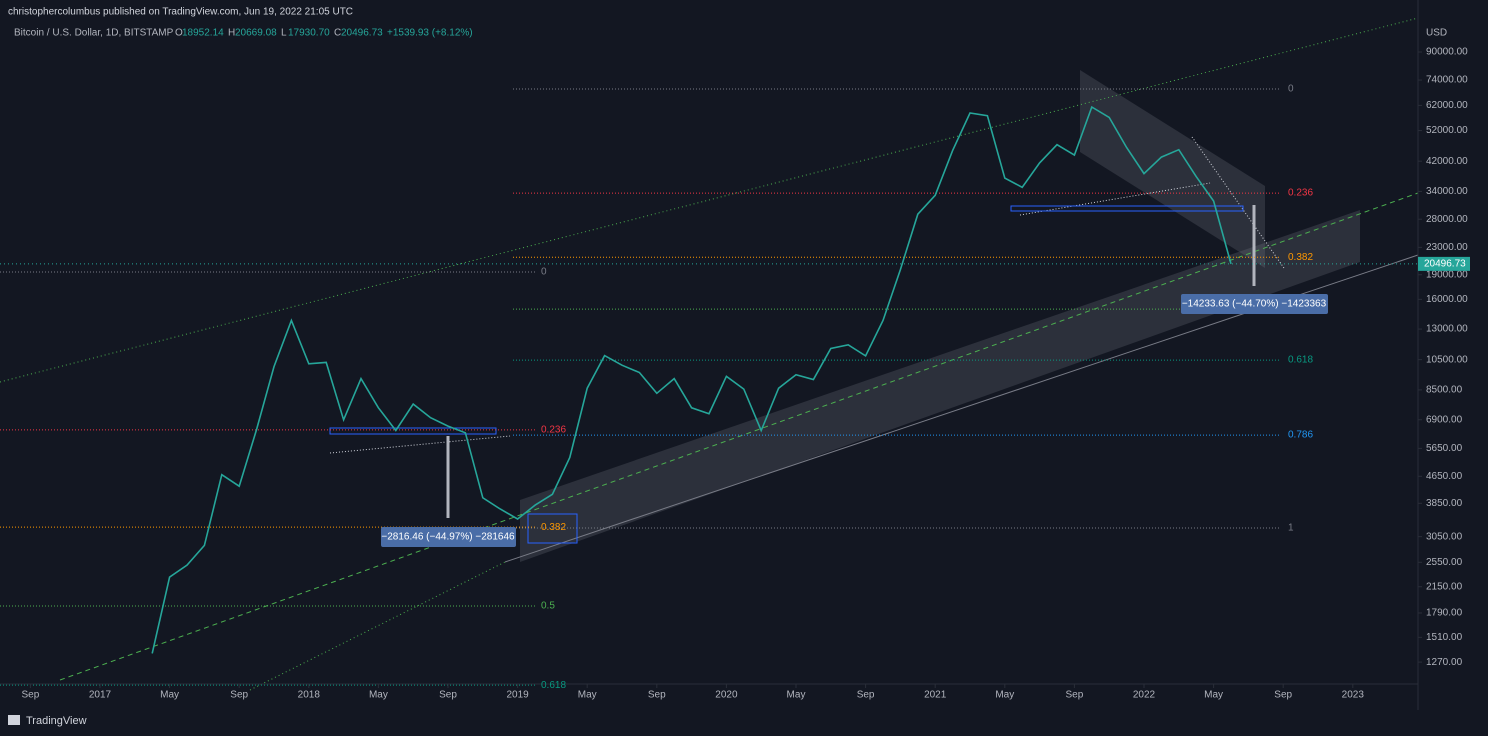 The width and height of the screenshot is (1488, 736). I want to click on legend-value: 17930.70, so click(309, 33).